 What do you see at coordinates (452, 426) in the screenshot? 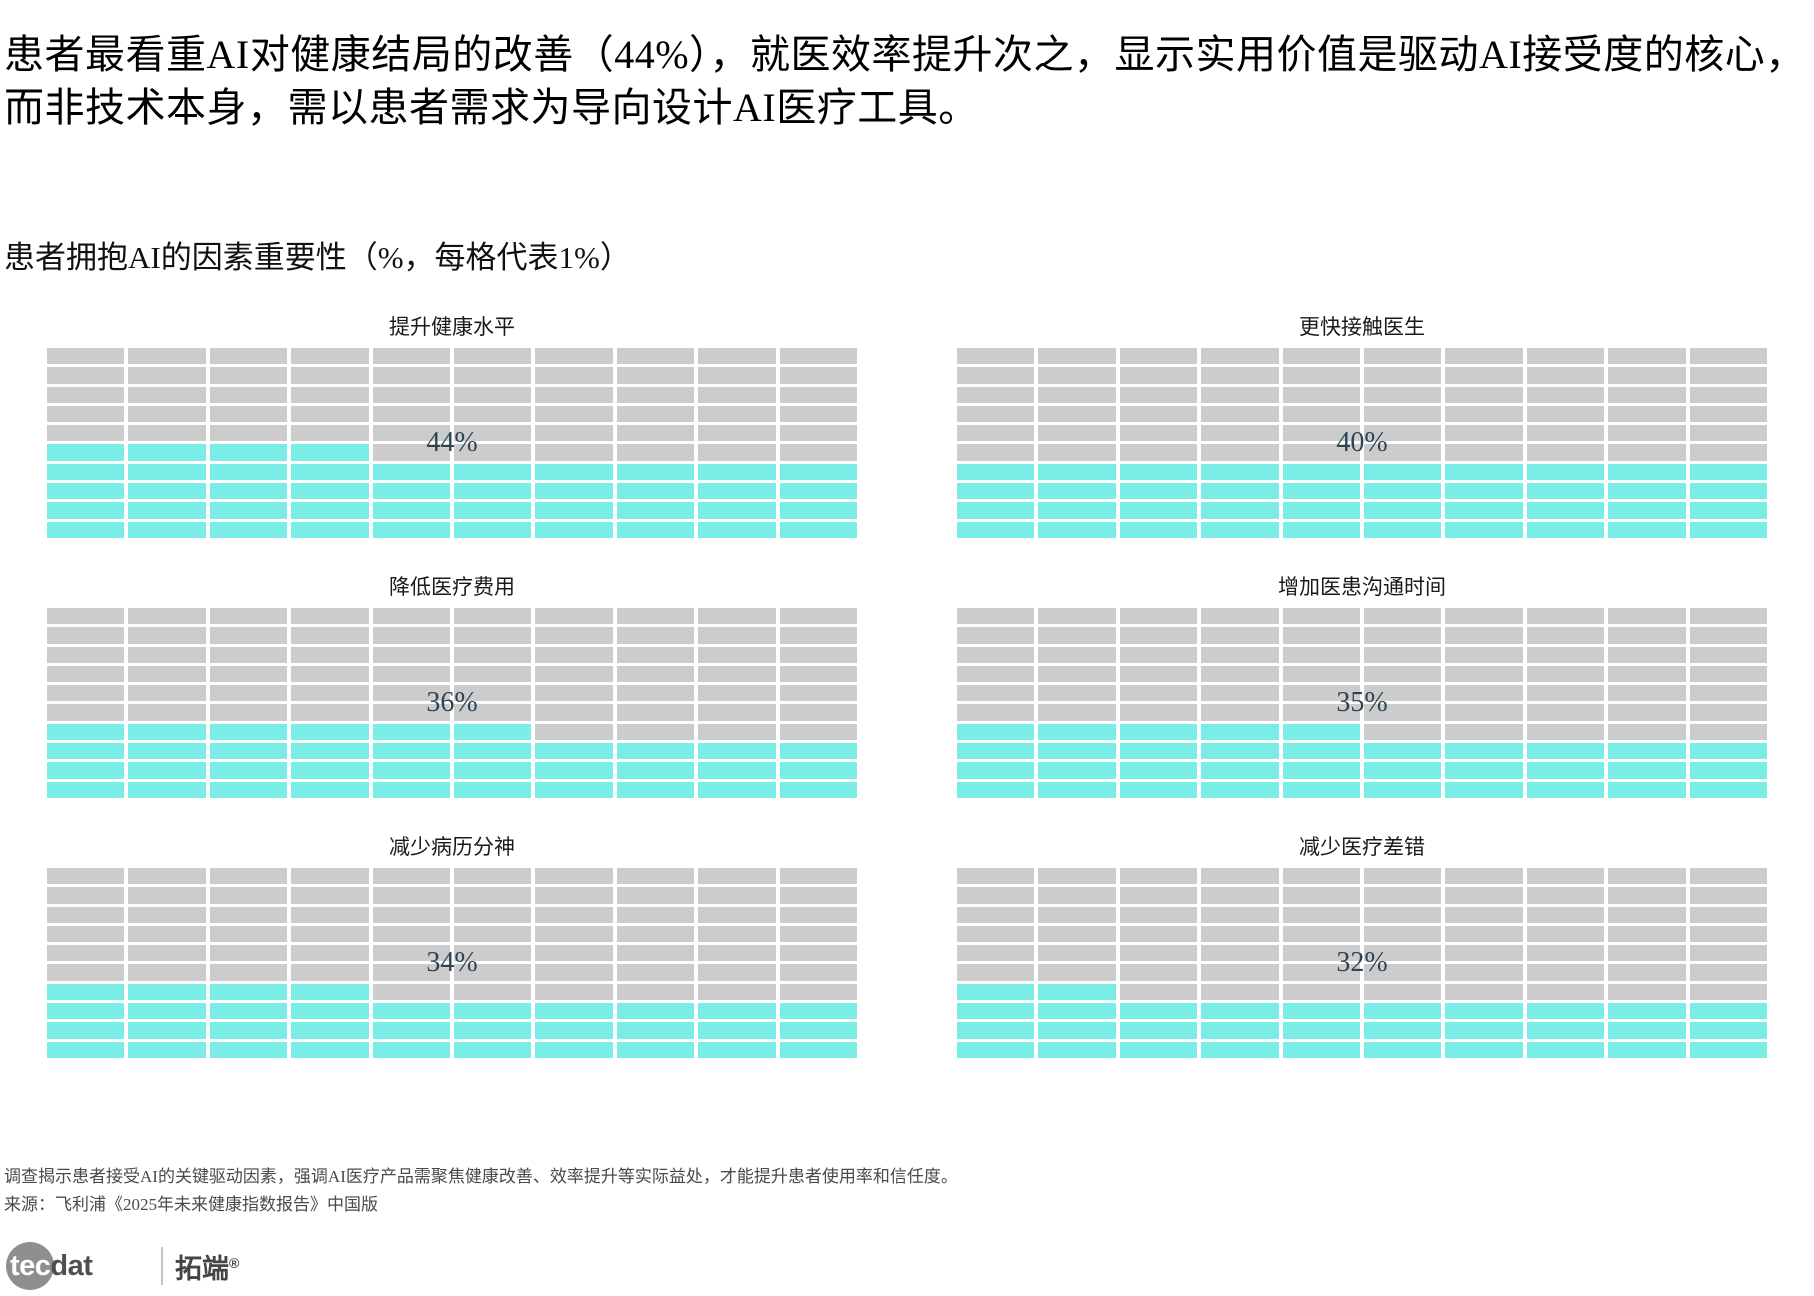
I see `chart-block-health-improvement: 提升健康水平 44%` at bounding box center [452, 426].